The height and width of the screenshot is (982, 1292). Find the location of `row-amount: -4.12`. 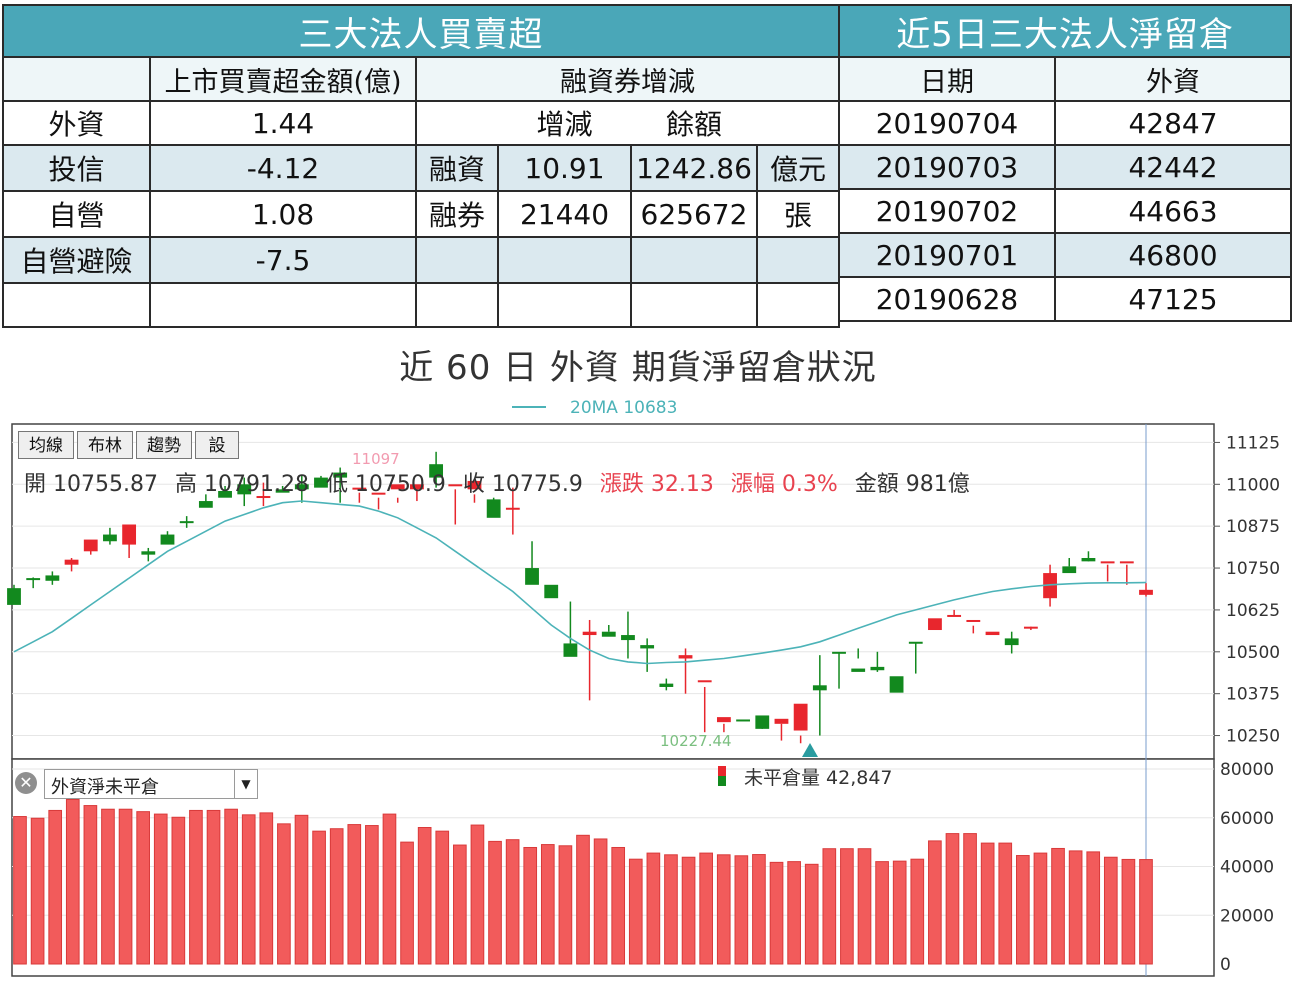

row-amount: -4.12 is located at coordinates (283, 168).